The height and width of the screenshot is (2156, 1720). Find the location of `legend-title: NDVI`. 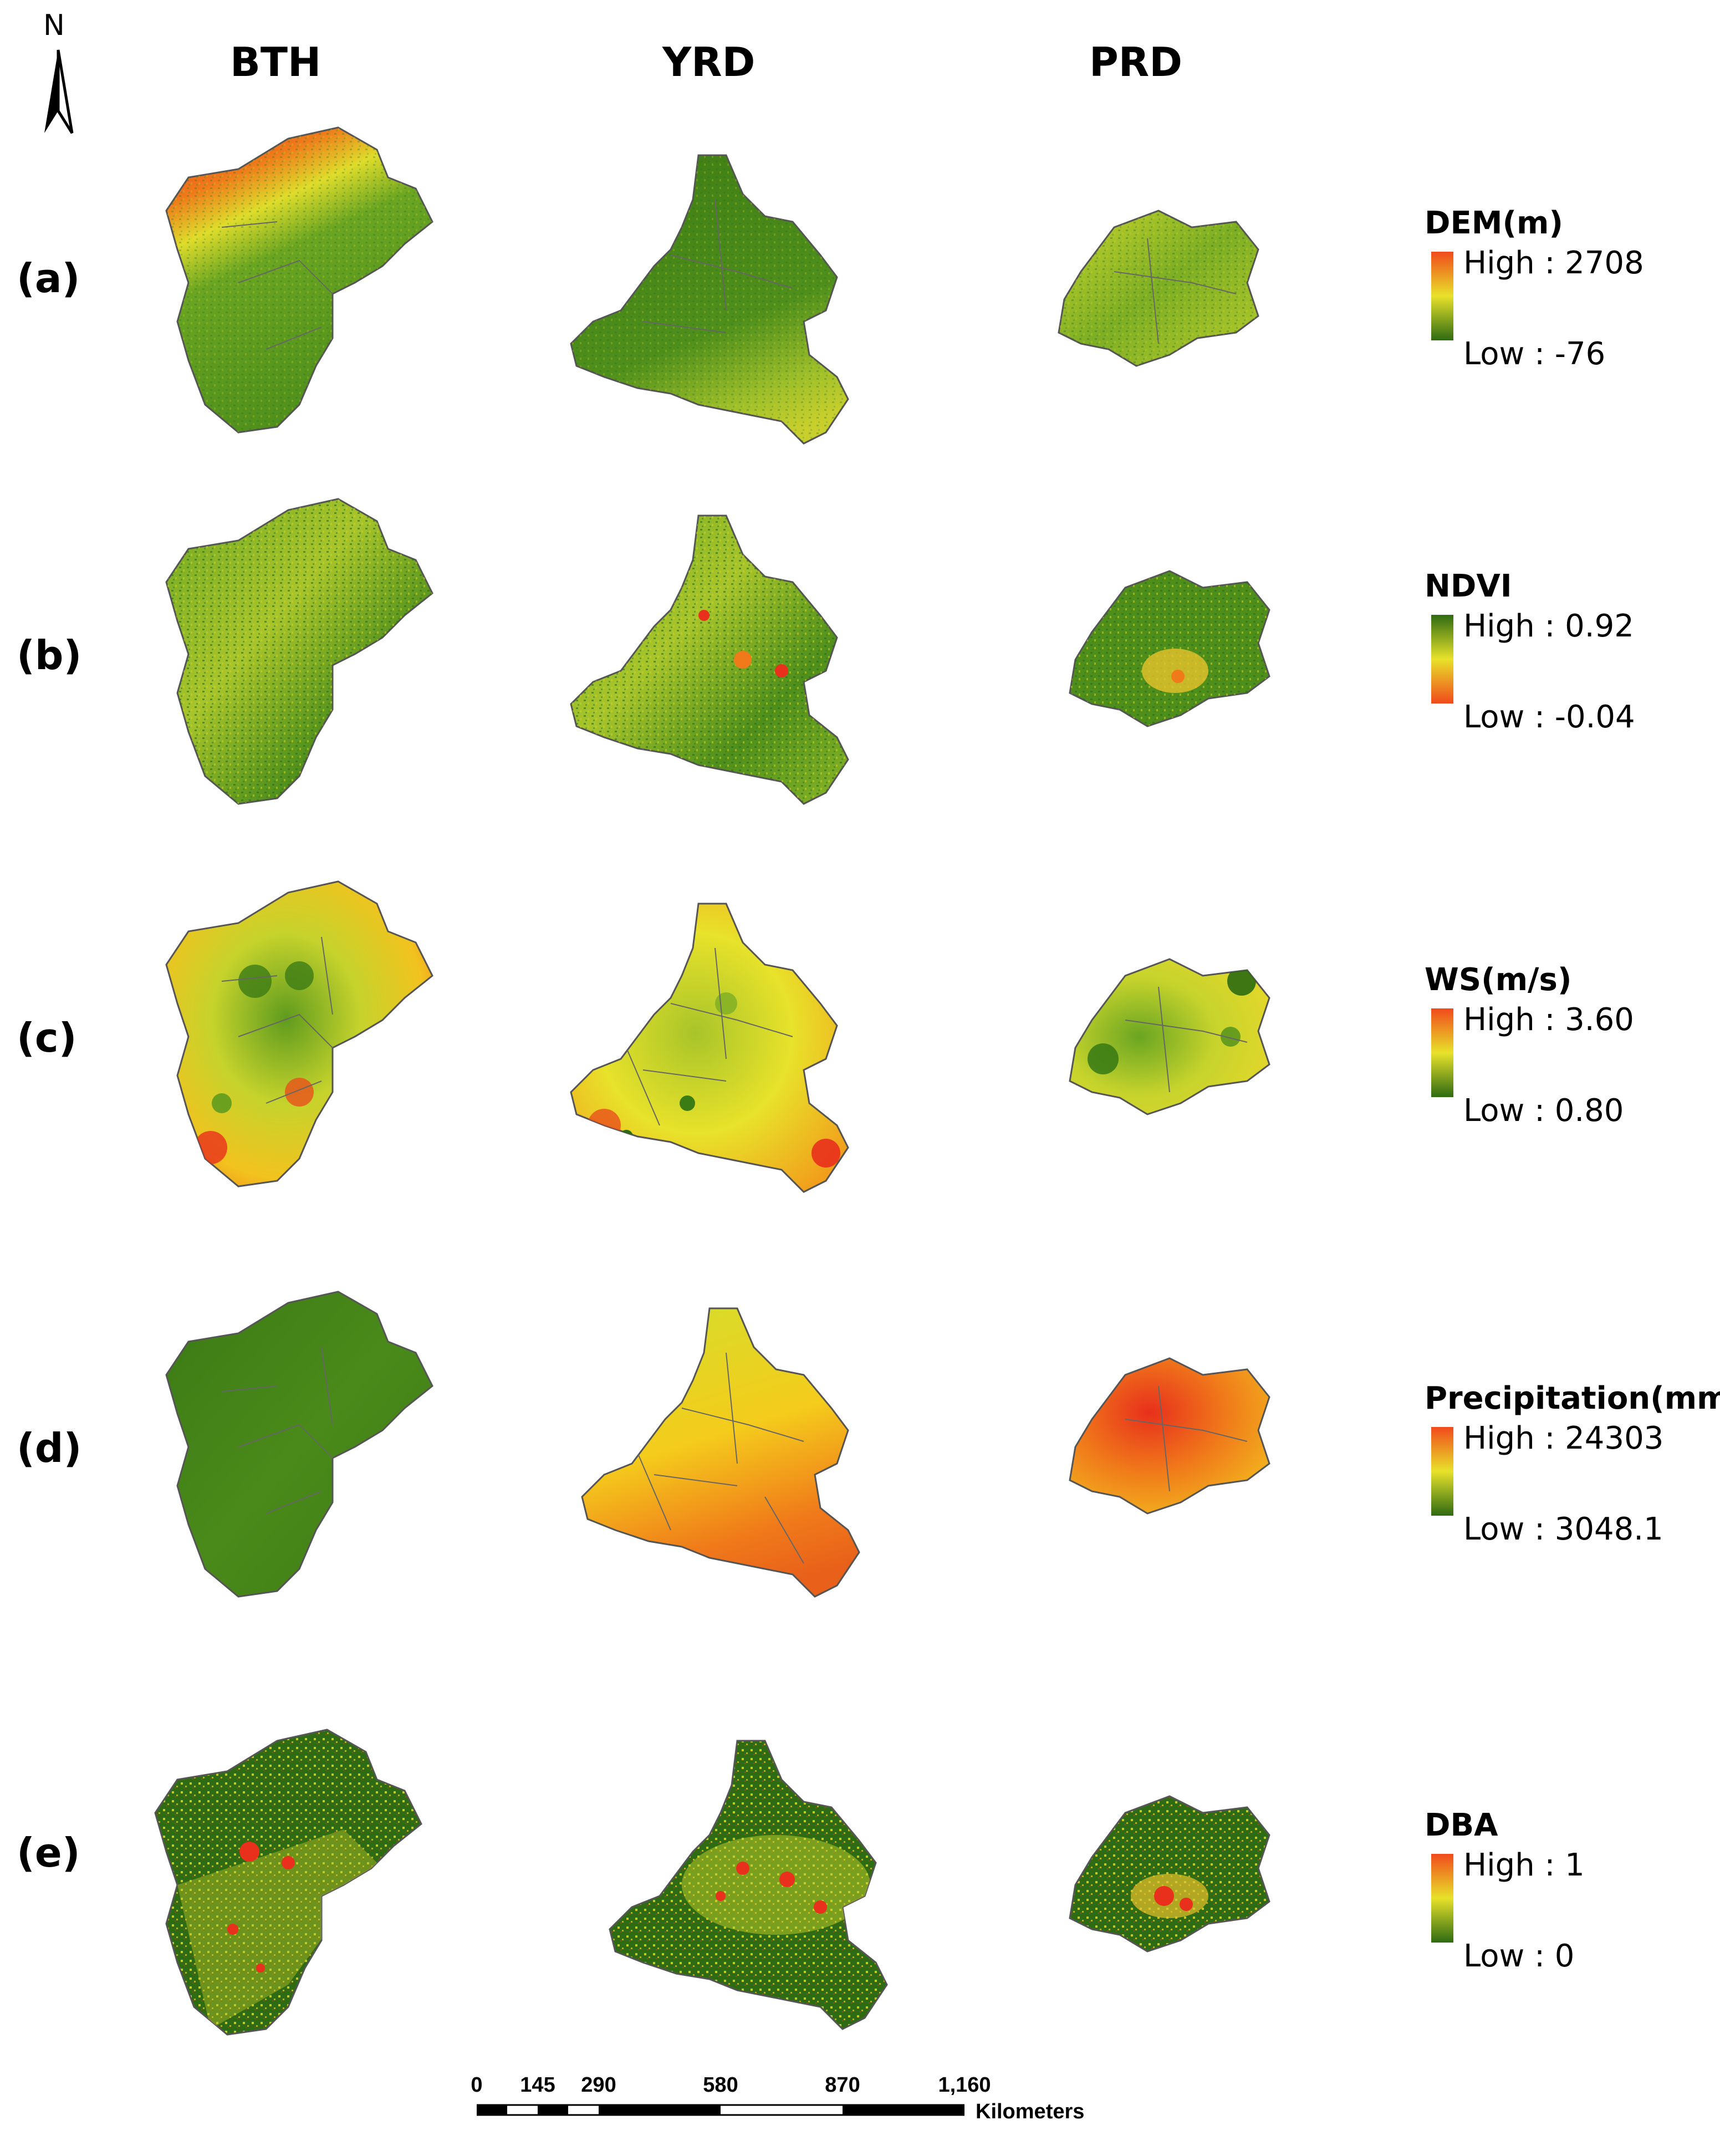

legend-title: NDVI is located at coordinates (1468, 586).